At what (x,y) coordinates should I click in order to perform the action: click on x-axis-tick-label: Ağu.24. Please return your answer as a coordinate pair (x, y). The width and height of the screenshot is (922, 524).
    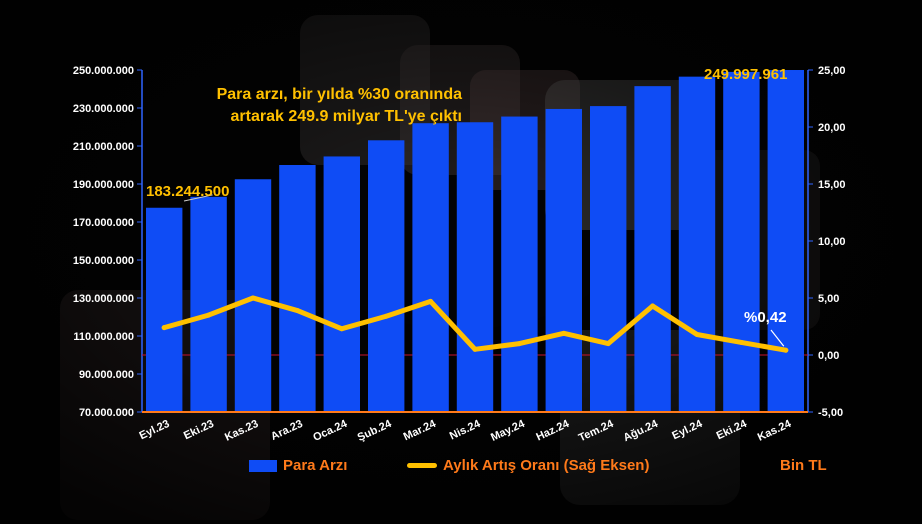
    Looking at the image, I should click on (641, 430).